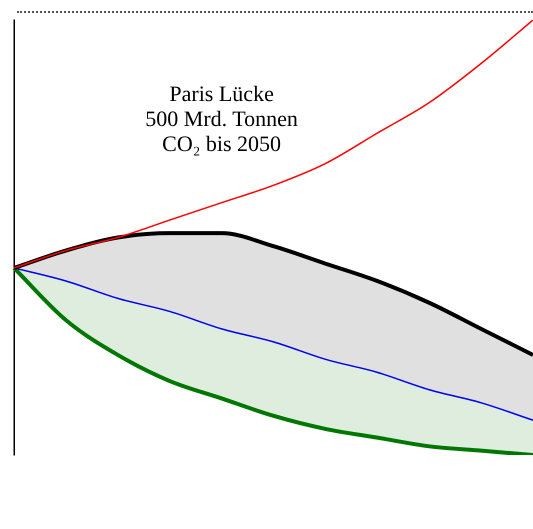  Describe the element at coordinates (221, 118) in the screenshot. I see `annotation: Paris Lücke 500 Mrd. Tonnen CO₂ bis 2050` at that location.